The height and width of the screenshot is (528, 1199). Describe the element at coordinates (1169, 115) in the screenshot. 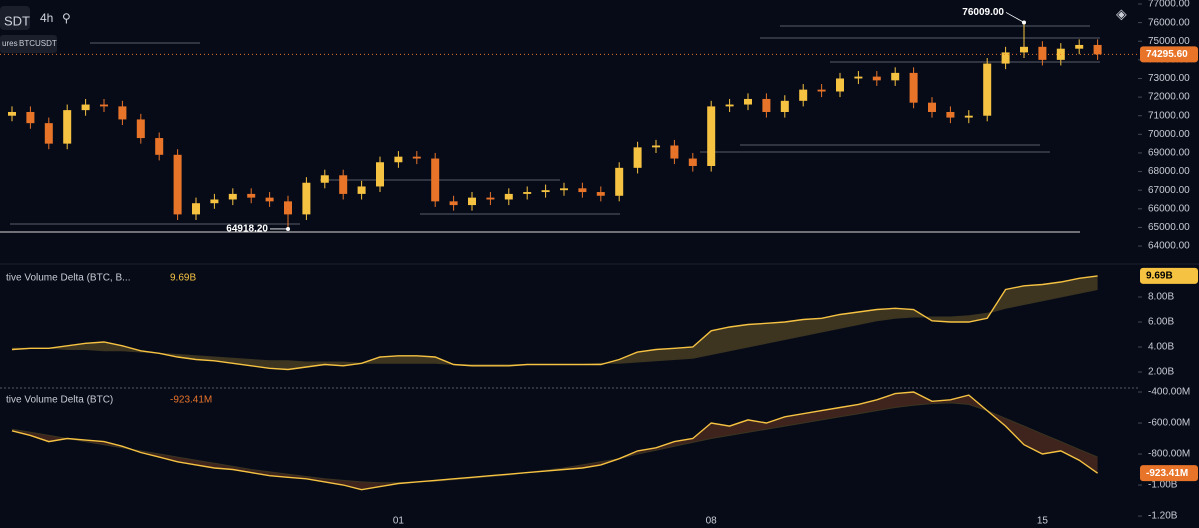

I see `y-tick-label: 71000.00` at that location.